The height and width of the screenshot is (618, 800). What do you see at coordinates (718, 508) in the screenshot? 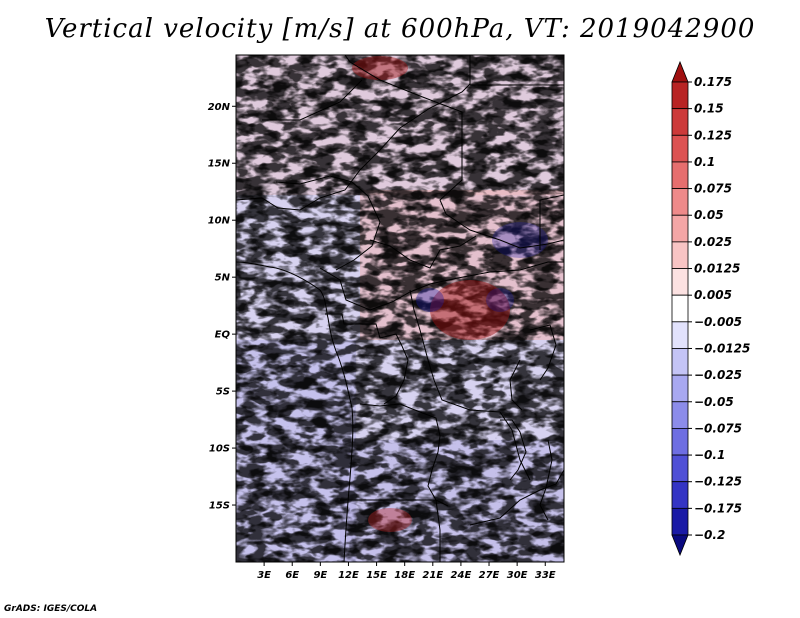
I see `colorbar-label: −0.175` at bounding box center [718, 508].